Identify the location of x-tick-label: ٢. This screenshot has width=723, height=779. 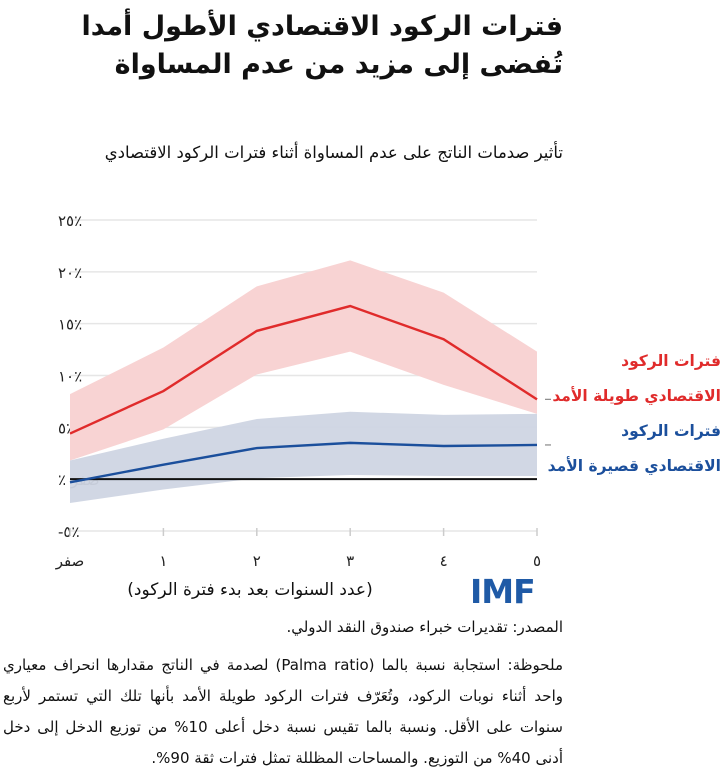
(257, 561).